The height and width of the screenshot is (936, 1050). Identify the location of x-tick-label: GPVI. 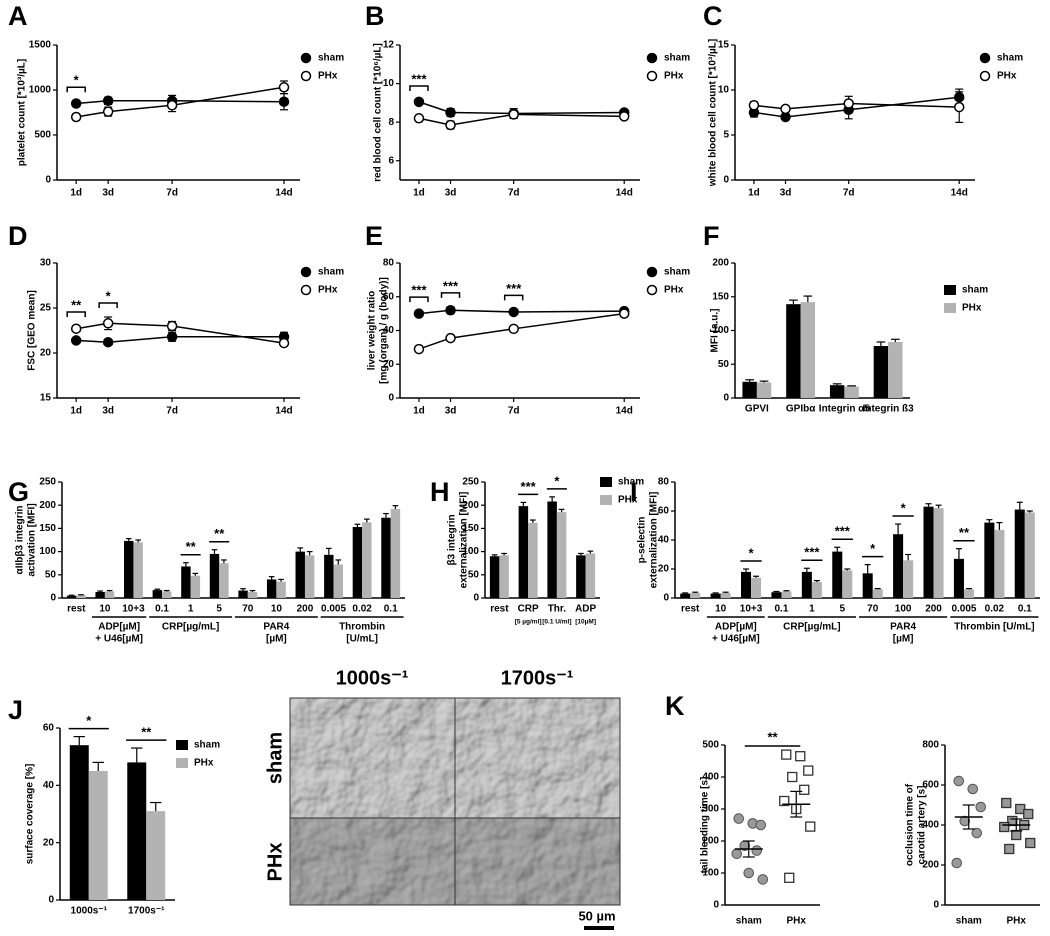
(757, 409).